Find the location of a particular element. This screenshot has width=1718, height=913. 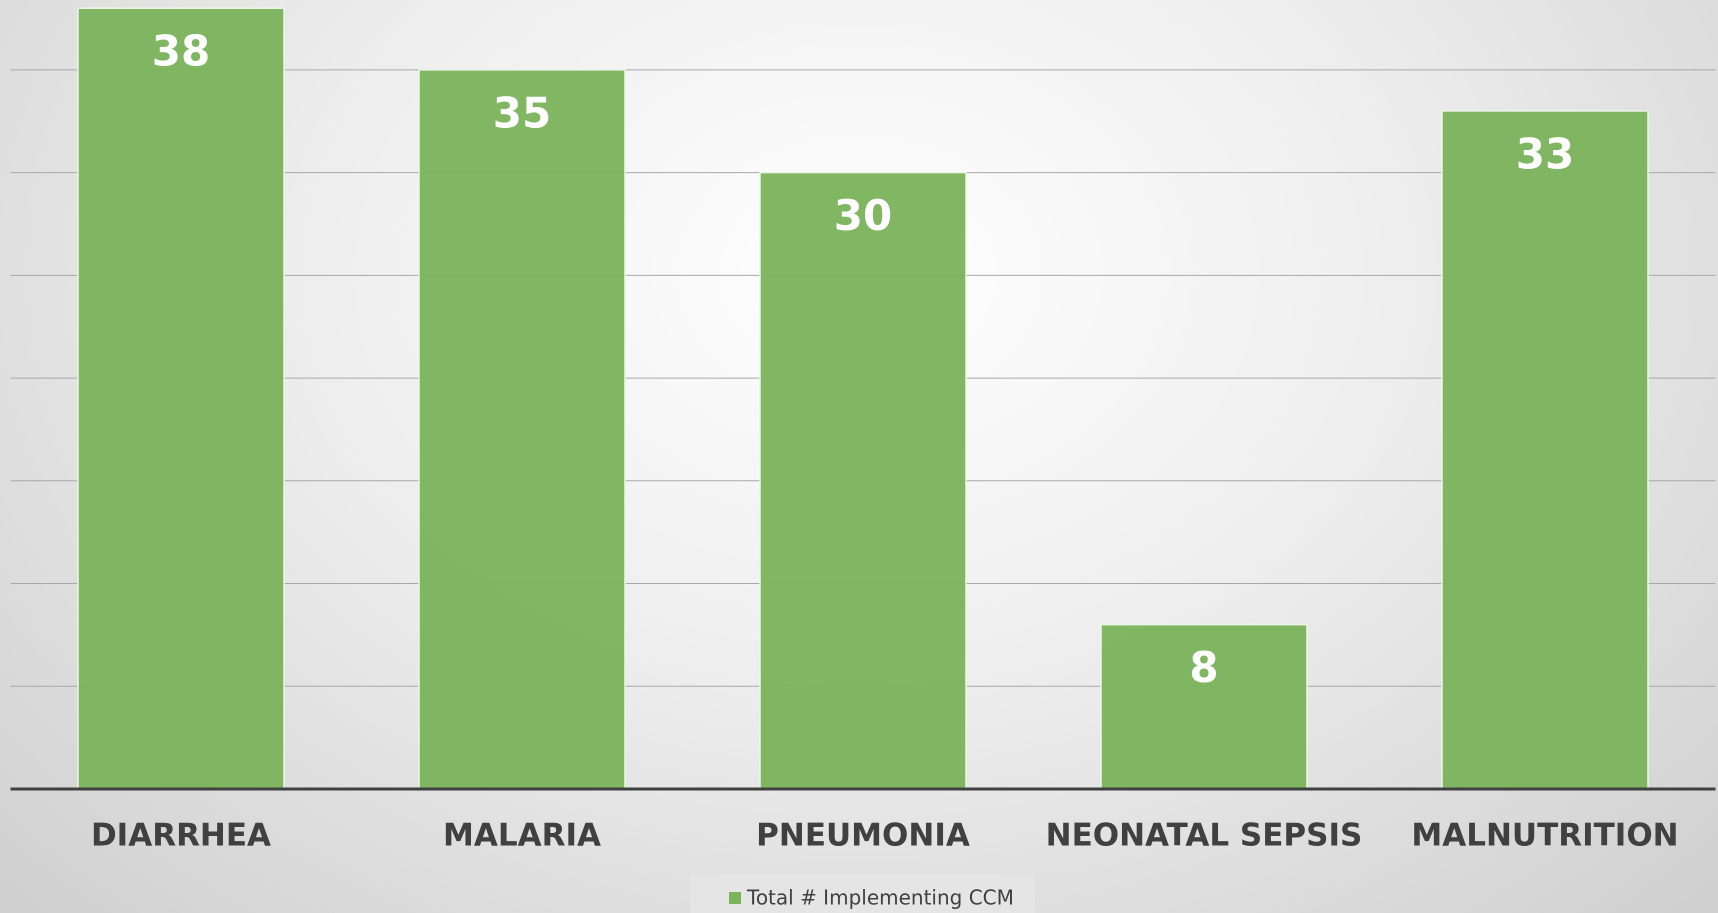

value-label: 35 is located at coordinates (522, 112).